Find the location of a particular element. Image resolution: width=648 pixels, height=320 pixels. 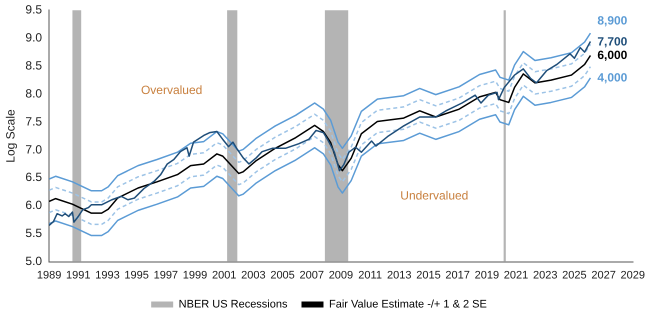

y-tick-label: 8.5 is located at coordinates (33, 65).